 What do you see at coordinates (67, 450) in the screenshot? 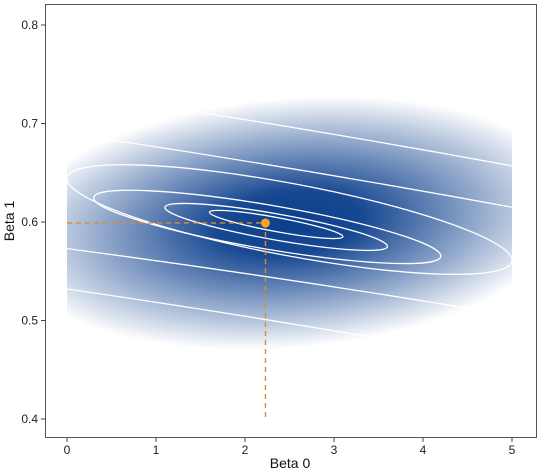
I see `x-tick-label: 0` at bounding box center [67, 450].